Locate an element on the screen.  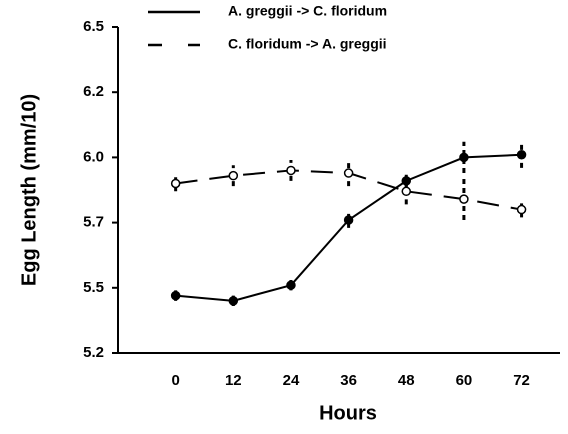
legend-label: C. floridum -> A. greggii is located at coordinates (307, 44).